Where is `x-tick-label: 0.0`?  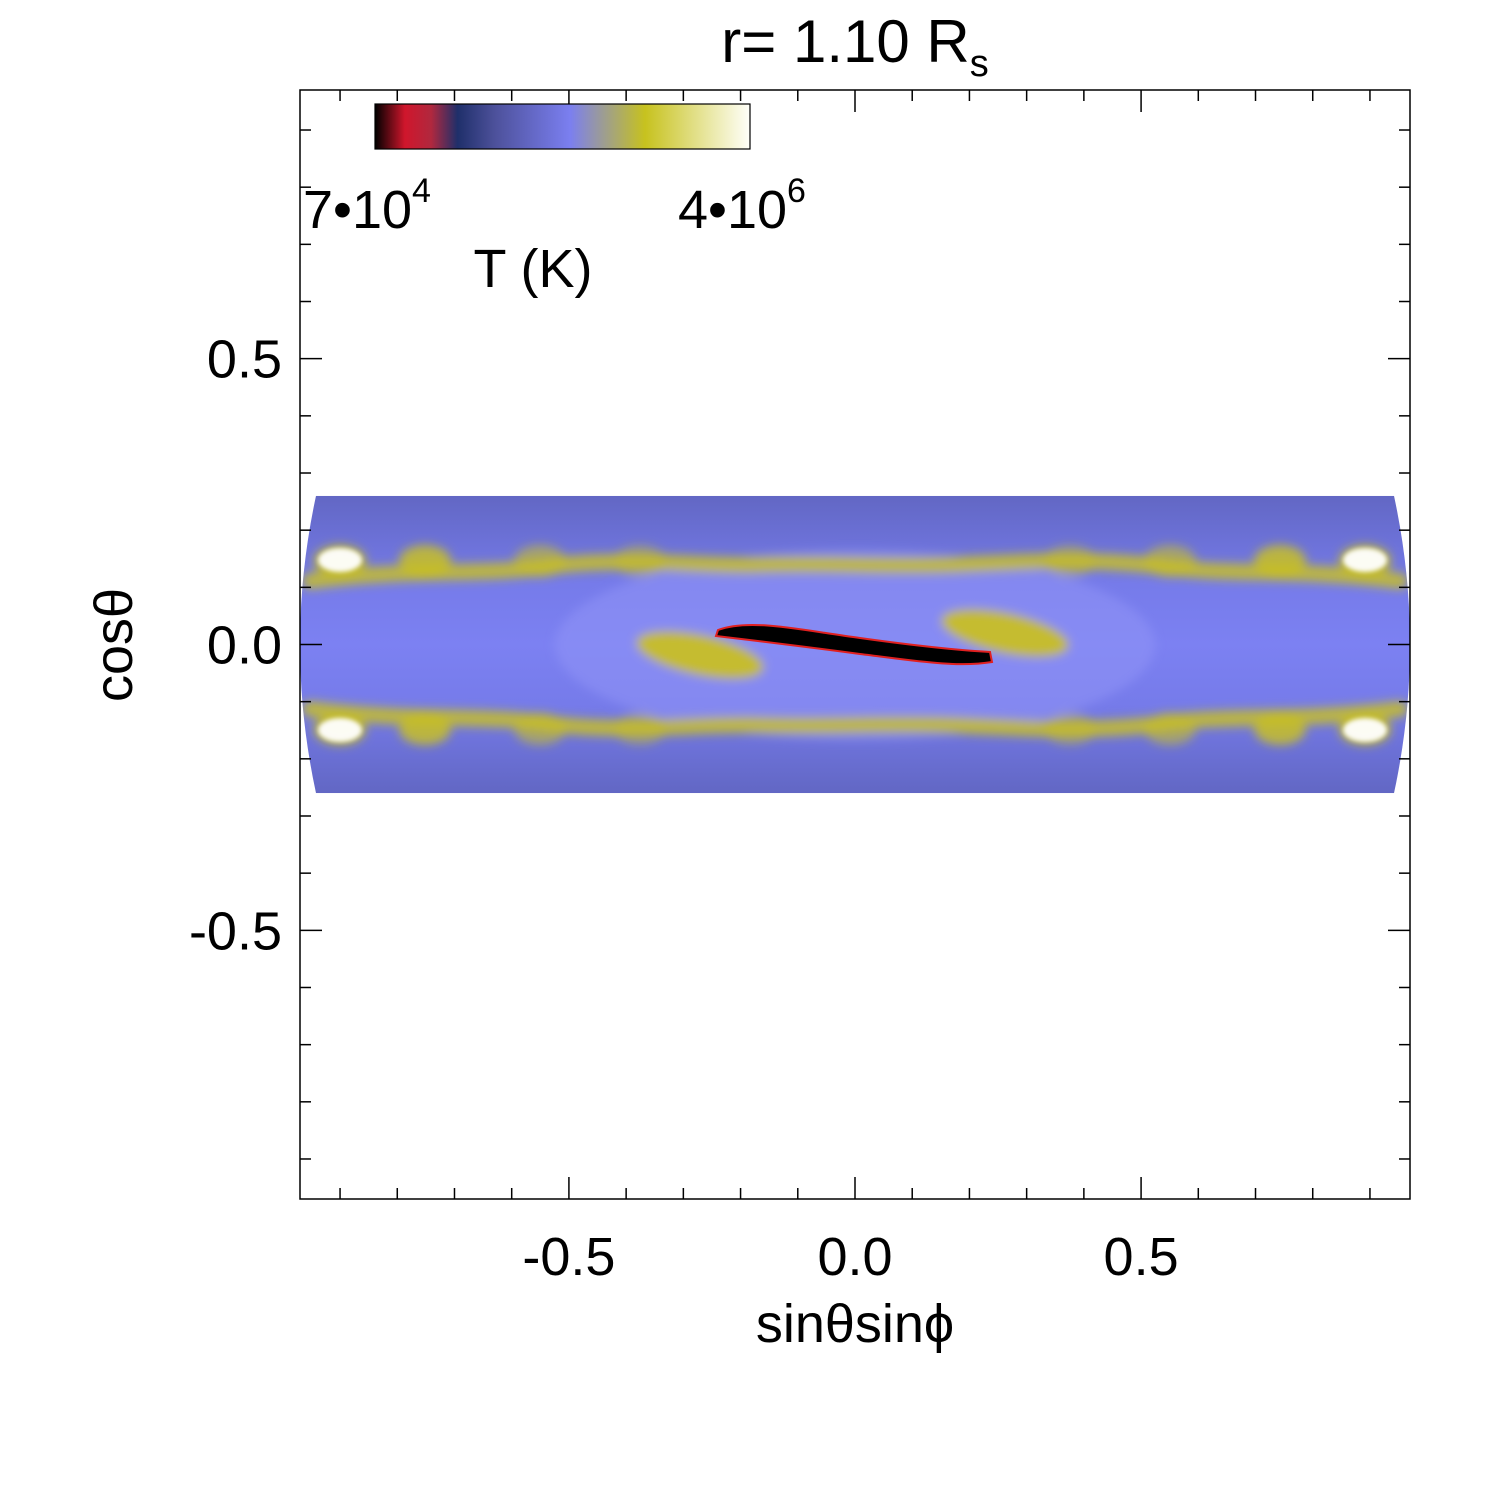
x-tick-label: 0.0 is located at coordinates (854, 1257).